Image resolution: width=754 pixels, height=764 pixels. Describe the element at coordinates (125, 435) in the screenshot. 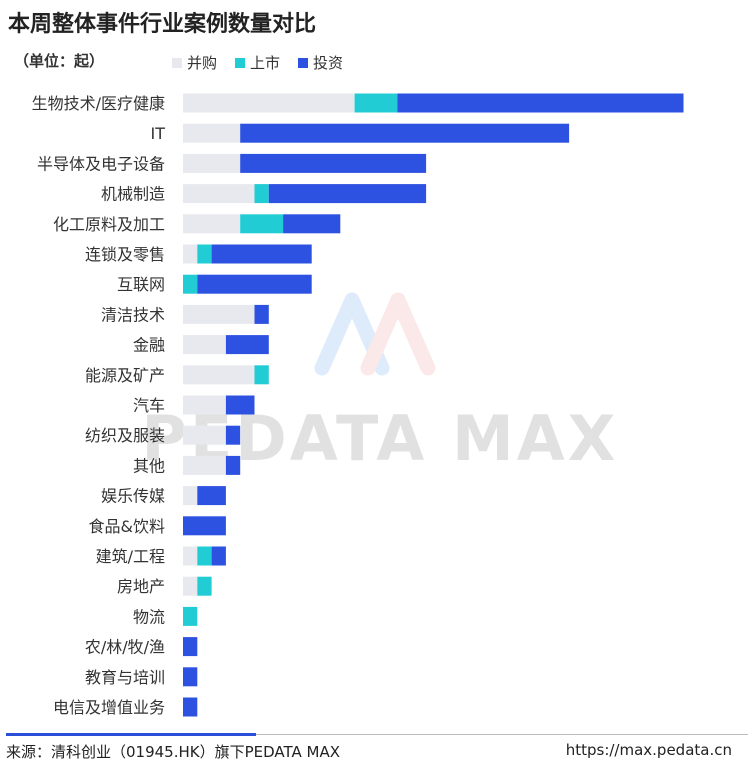

I see `category-label: 纺织及服装` at that location.